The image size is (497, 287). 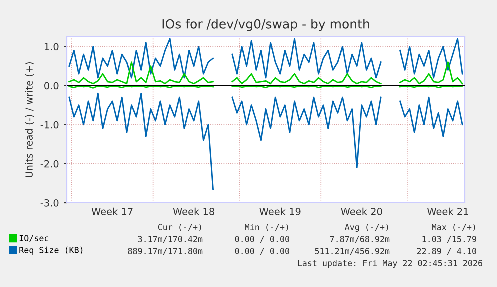 What do you see at coordinates (280, 212) in the screenshot?
I see `x-tick-label: Week 19` at bounding box center [280, 212].